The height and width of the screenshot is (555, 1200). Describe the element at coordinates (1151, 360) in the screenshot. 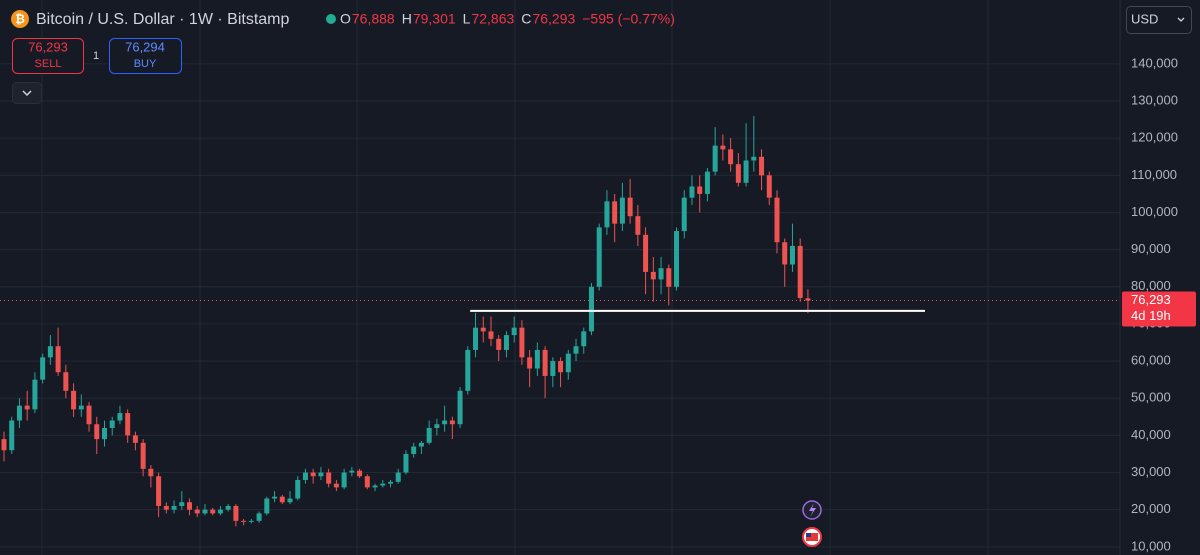

I see `y-tick-label: 60,000` at that location.